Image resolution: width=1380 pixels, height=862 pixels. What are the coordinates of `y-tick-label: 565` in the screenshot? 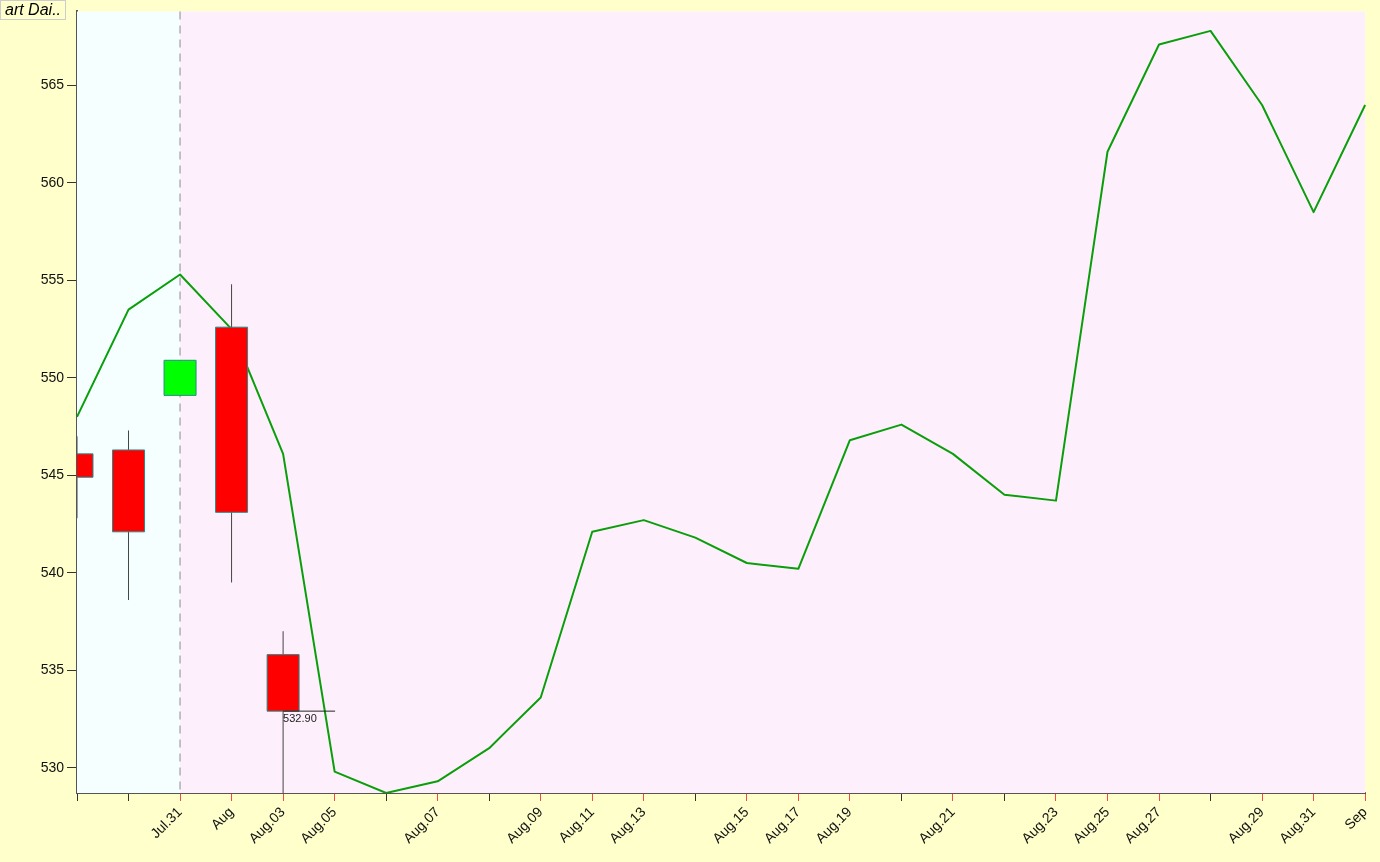 It's located at (52, 84).